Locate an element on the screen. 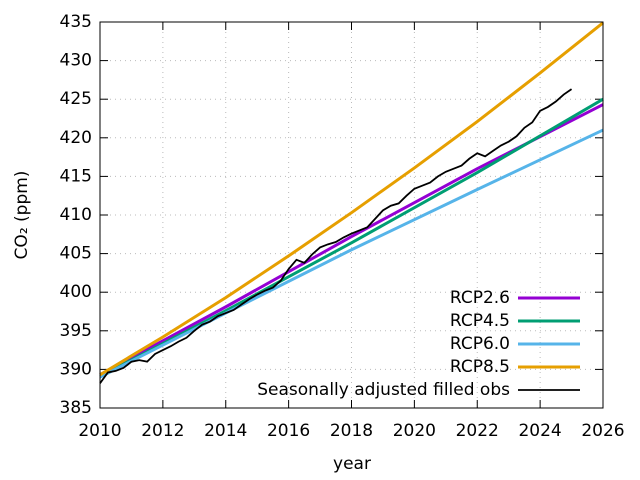 Image resolution: width=640 pixels, height=480 pixels. x-tick-label: 2024 is located at coordinates (539, 431).